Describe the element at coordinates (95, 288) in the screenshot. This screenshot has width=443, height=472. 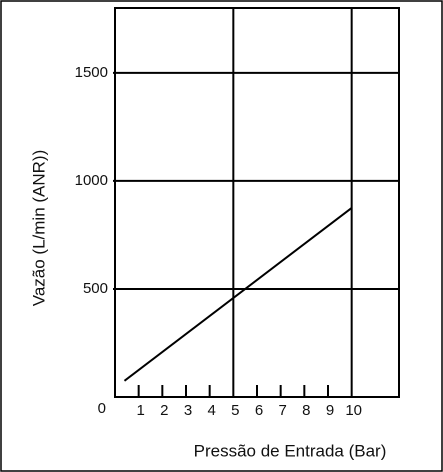
I see `y-tick-label: 500` at that location.